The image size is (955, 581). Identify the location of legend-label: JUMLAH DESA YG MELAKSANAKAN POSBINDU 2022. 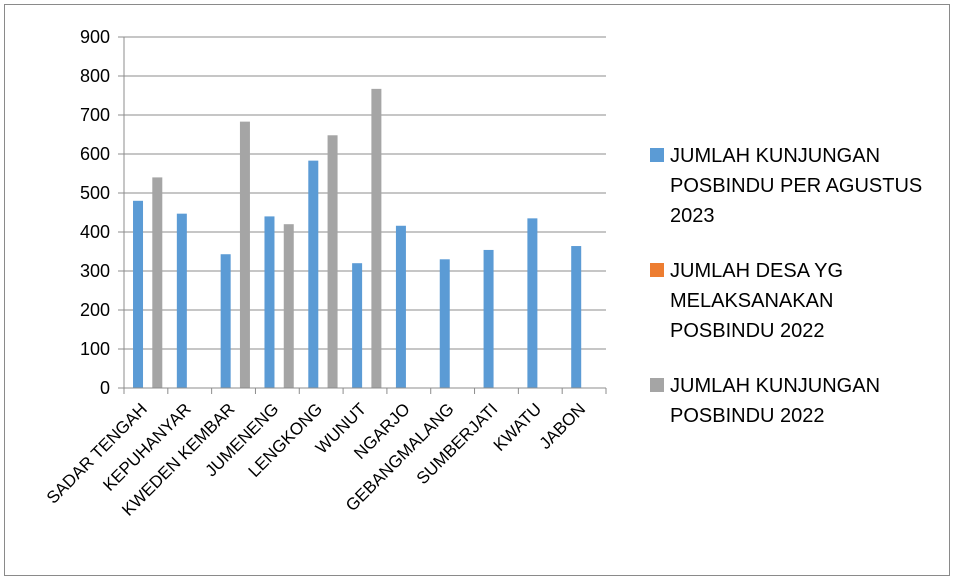
(756, 301).